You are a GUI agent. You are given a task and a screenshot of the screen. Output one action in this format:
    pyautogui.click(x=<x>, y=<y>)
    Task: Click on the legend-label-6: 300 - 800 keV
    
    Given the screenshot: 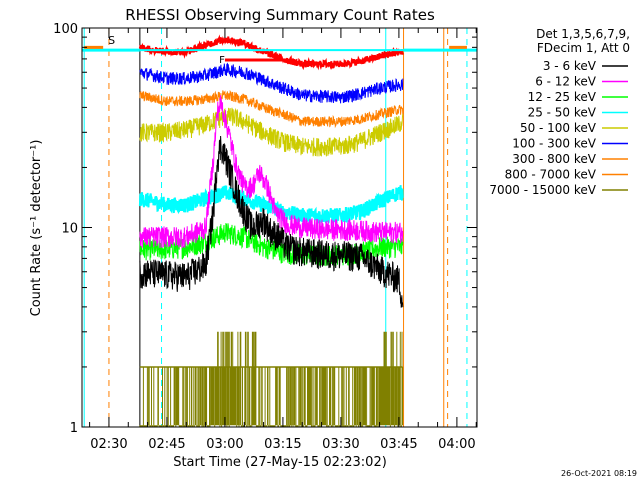 What is the action you would take?
    pyautogui.click(x=554, y=159)
    